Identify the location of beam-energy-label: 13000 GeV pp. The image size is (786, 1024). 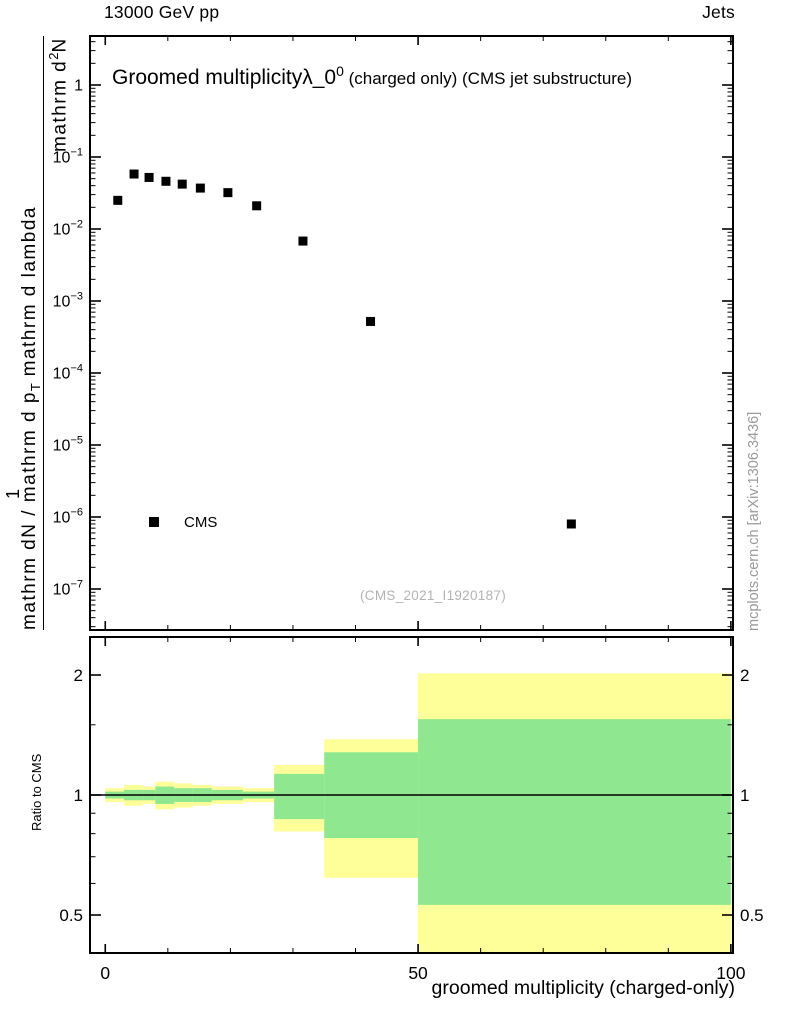
(162, 12).